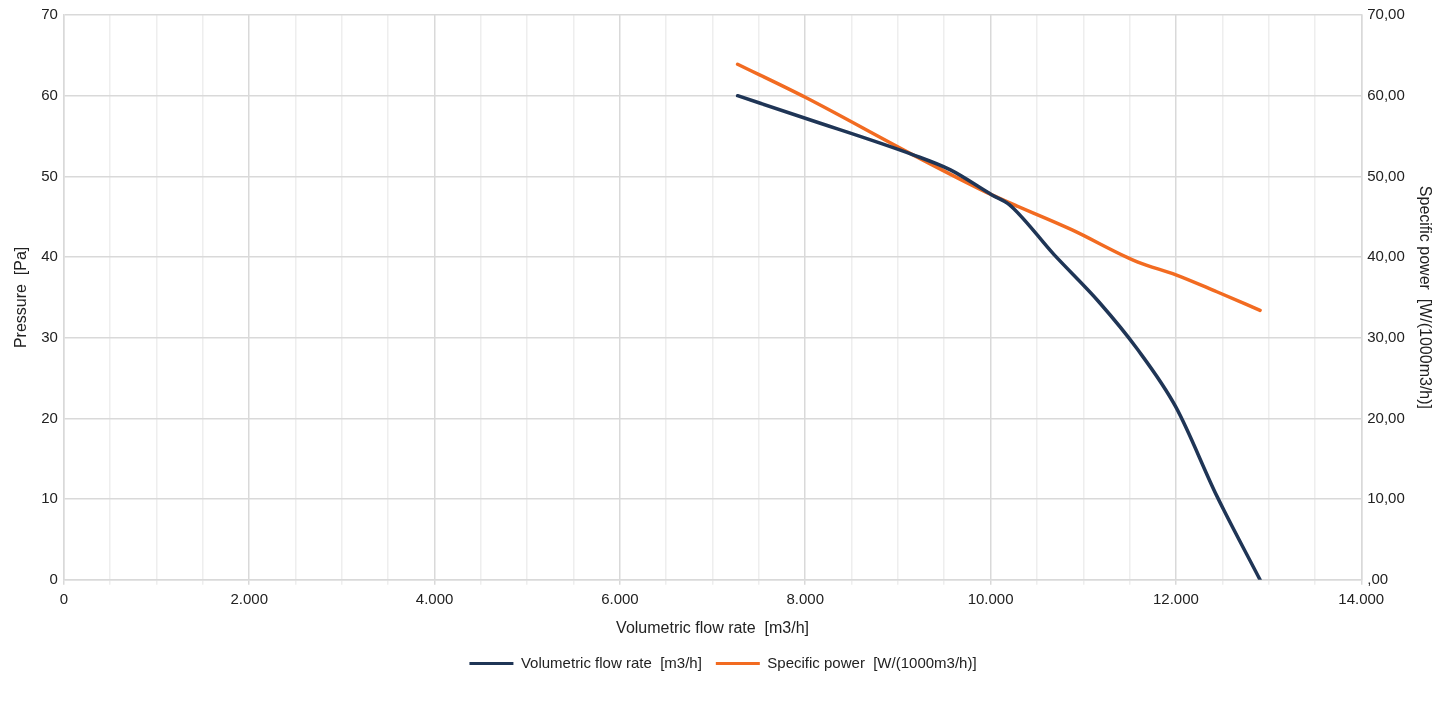  Describe the element at coordinates (1386, 94) in the screenshot. I see `y2-tick-label: 60,00` at that location.